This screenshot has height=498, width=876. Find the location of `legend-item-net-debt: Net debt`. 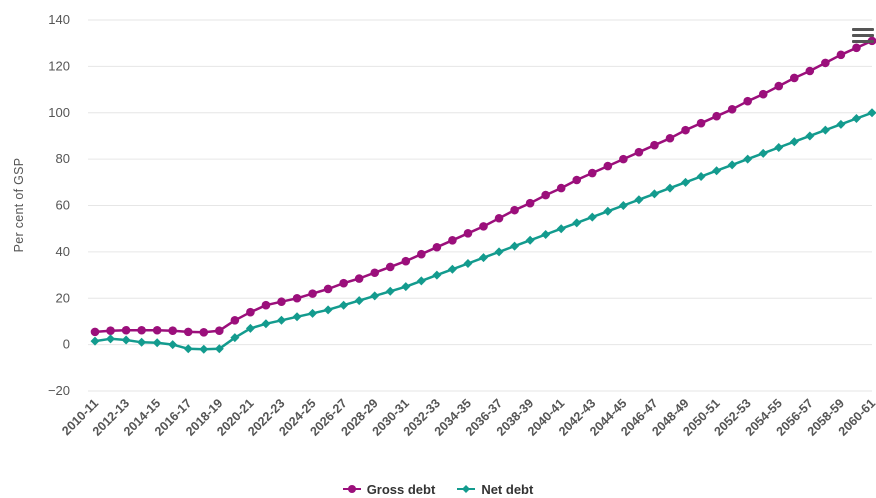

legend-item-net-debt: Net debt is located at coordinates (495, 489).